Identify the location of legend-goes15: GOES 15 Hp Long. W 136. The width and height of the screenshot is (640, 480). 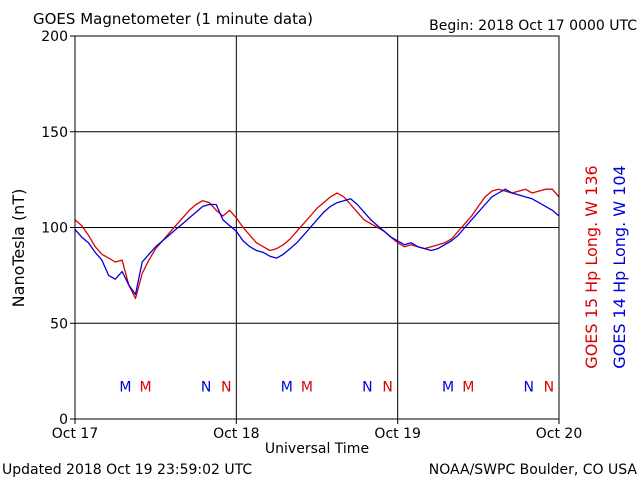
(591, 266).